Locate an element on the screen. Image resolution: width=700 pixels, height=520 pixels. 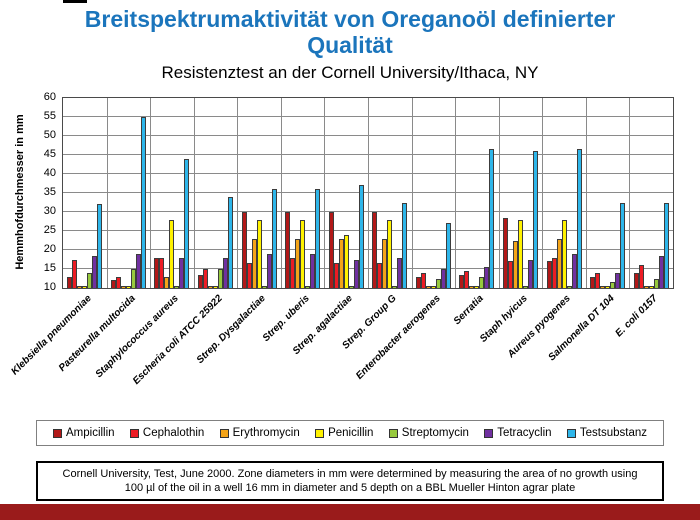
y-tick-label: 35 is located at coordinates (49, 191).